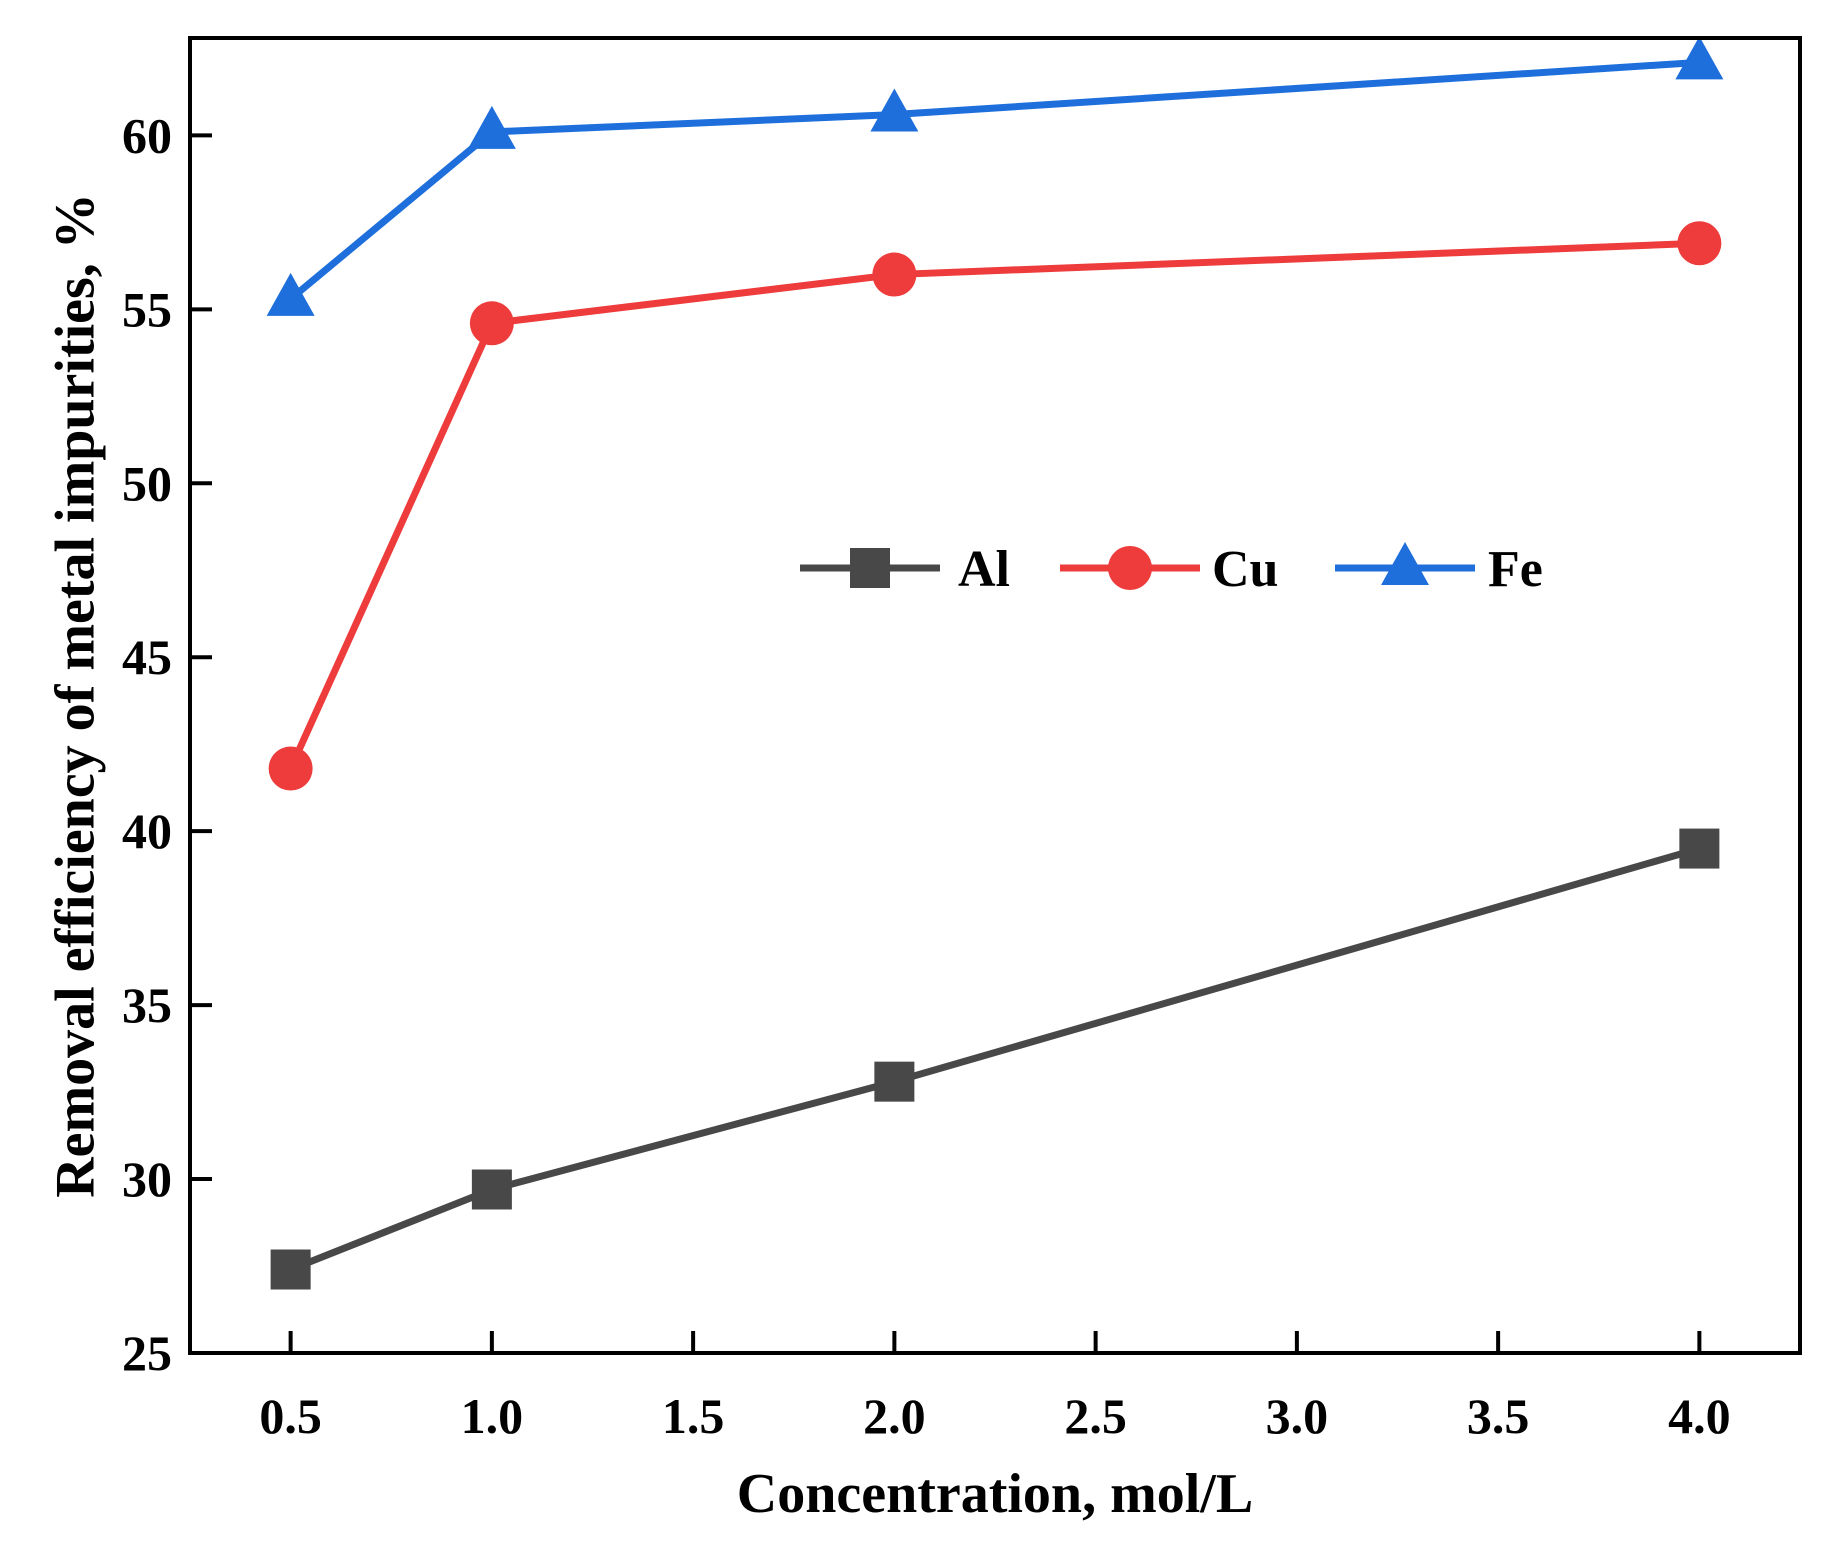  I want to click on x-tick-label: 2.5, so click(1095, 1416).